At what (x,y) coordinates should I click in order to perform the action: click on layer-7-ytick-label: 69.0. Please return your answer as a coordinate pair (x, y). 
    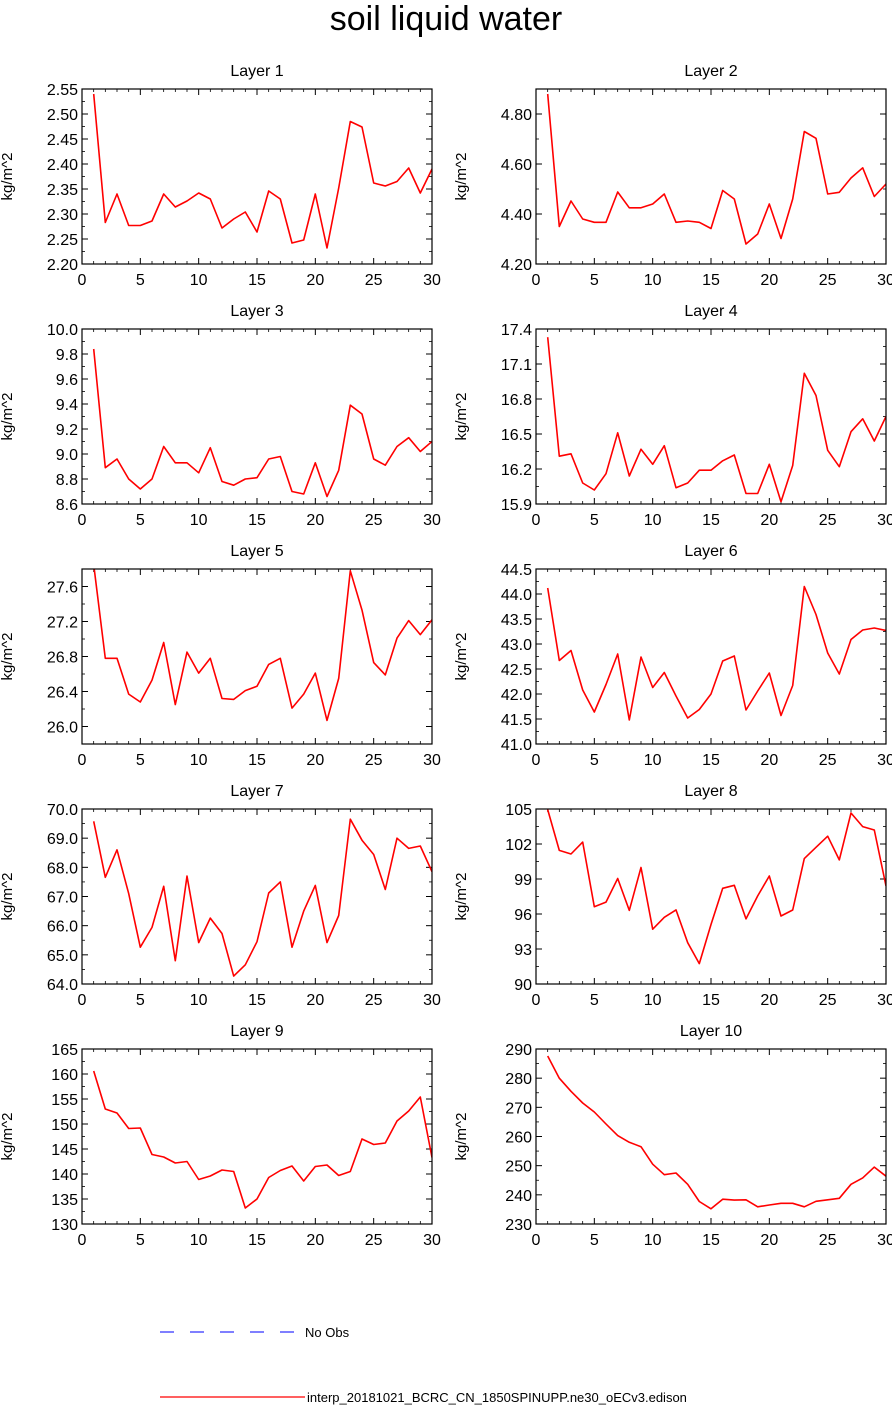
    Looking at the image, I should click on (62, 839).